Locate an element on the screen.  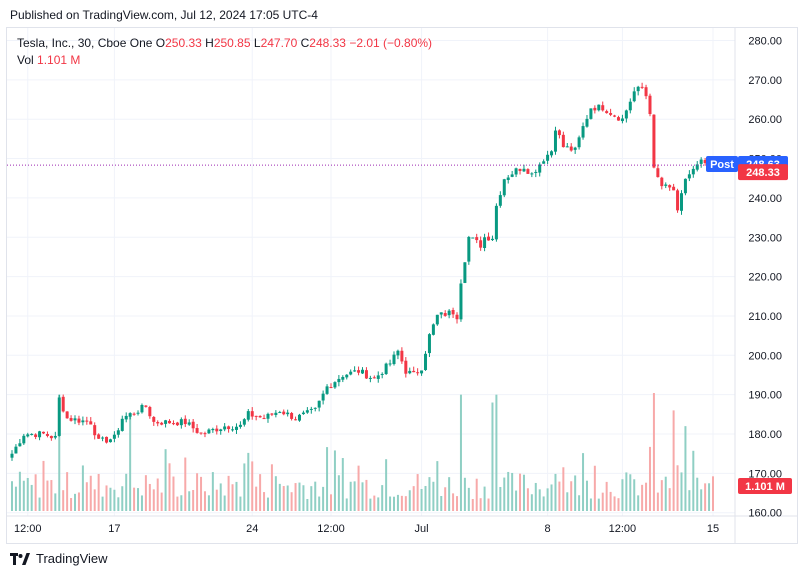
y-tick-label: 170.00 is located at coordinates (765, 474).